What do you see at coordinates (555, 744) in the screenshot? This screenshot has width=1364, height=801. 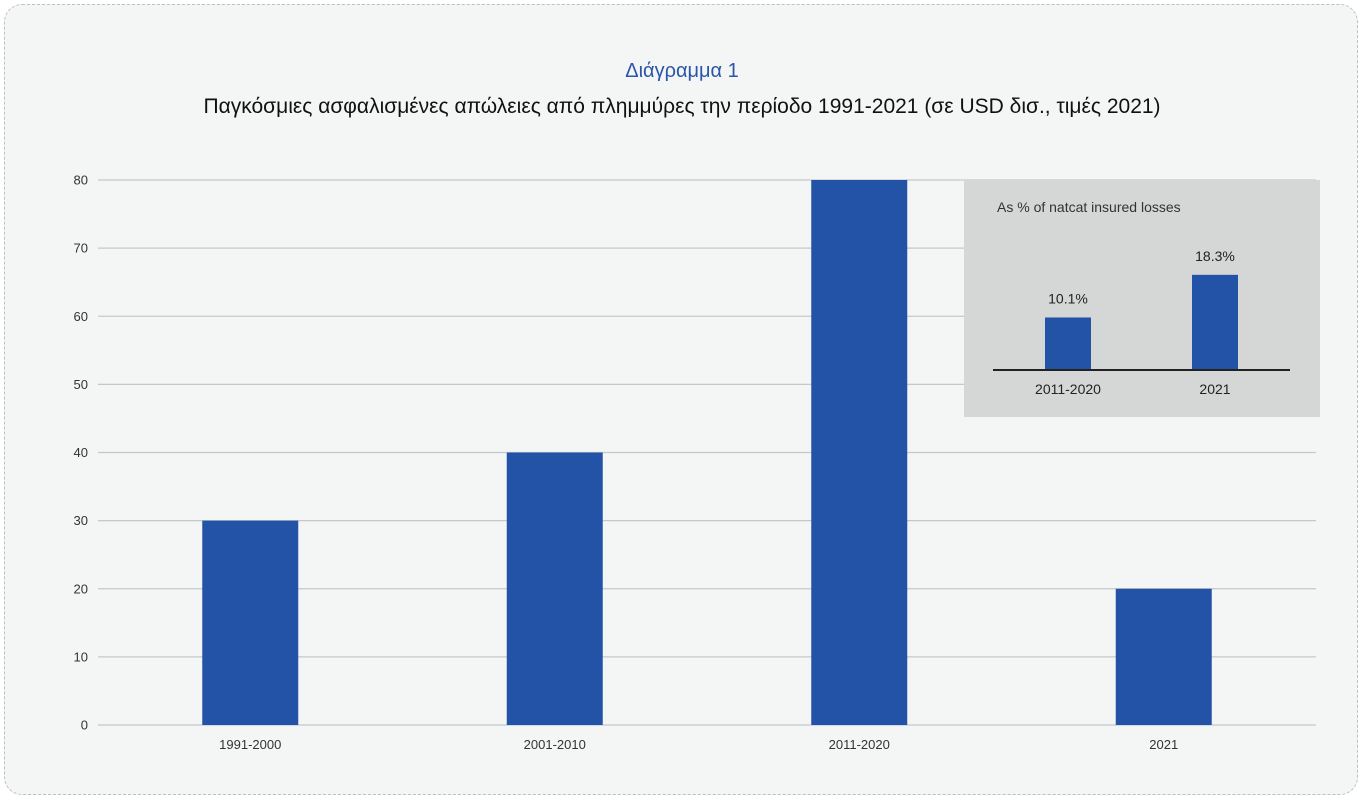 I see `x-tick-label: 2001-2010` at bounding box center [555, 744].